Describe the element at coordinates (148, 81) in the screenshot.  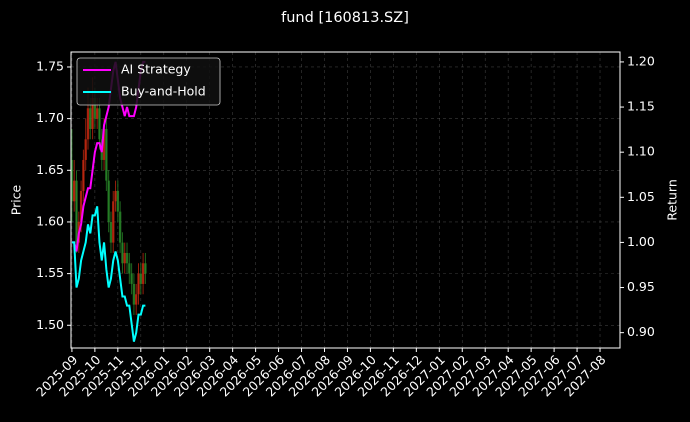
I see `legend-box` at that location.